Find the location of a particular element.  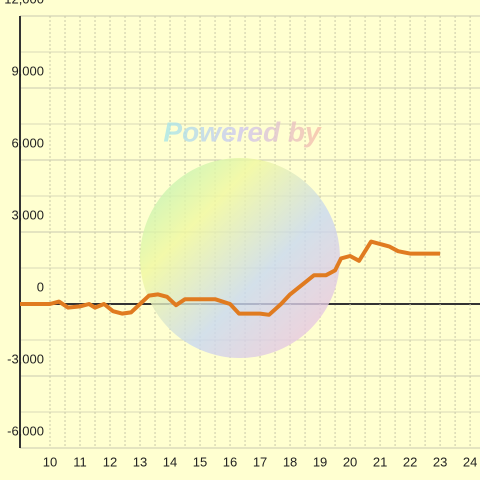

x-tick-label: 10 is located at coordinates (50, 461).